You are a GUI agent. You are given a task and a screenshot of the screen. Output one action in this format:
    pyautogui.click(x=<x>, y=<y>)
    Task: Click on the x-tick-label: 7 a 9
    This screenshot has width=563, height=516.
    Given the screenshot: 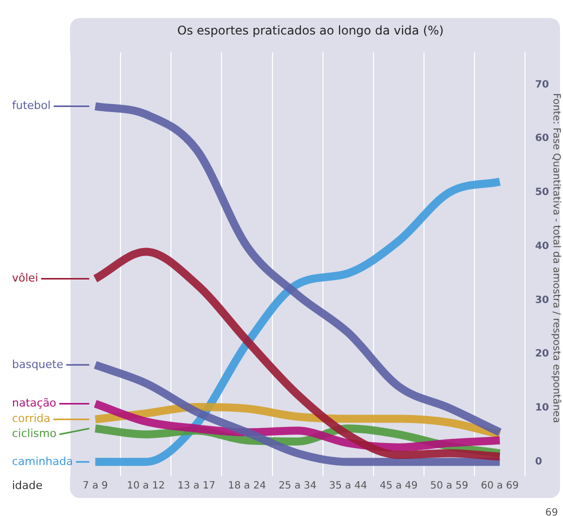 What is the action you would take?
    pyautogui.click(x=95, y=486)
    